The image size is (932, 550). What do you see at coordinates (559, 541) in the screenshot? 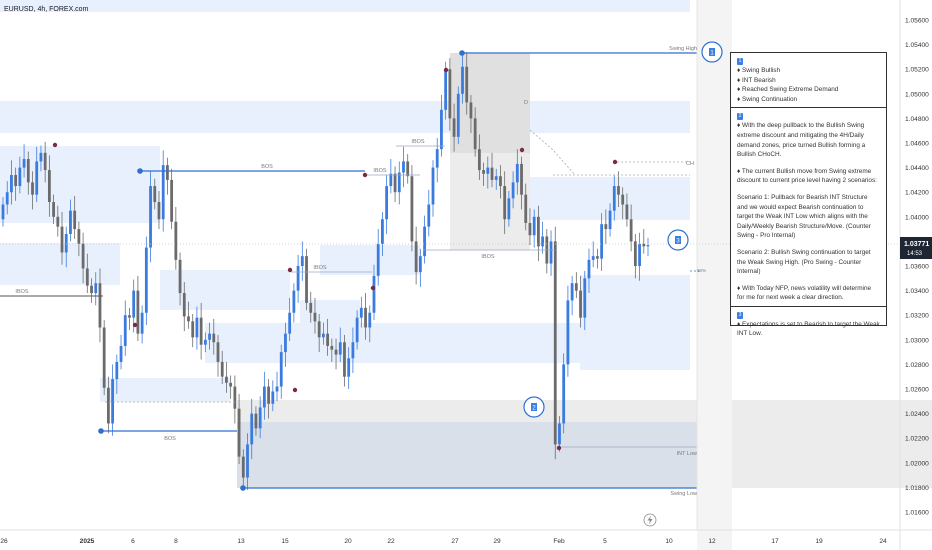
I see `x-tick-label: Feb` at bounding box center [559, 541].